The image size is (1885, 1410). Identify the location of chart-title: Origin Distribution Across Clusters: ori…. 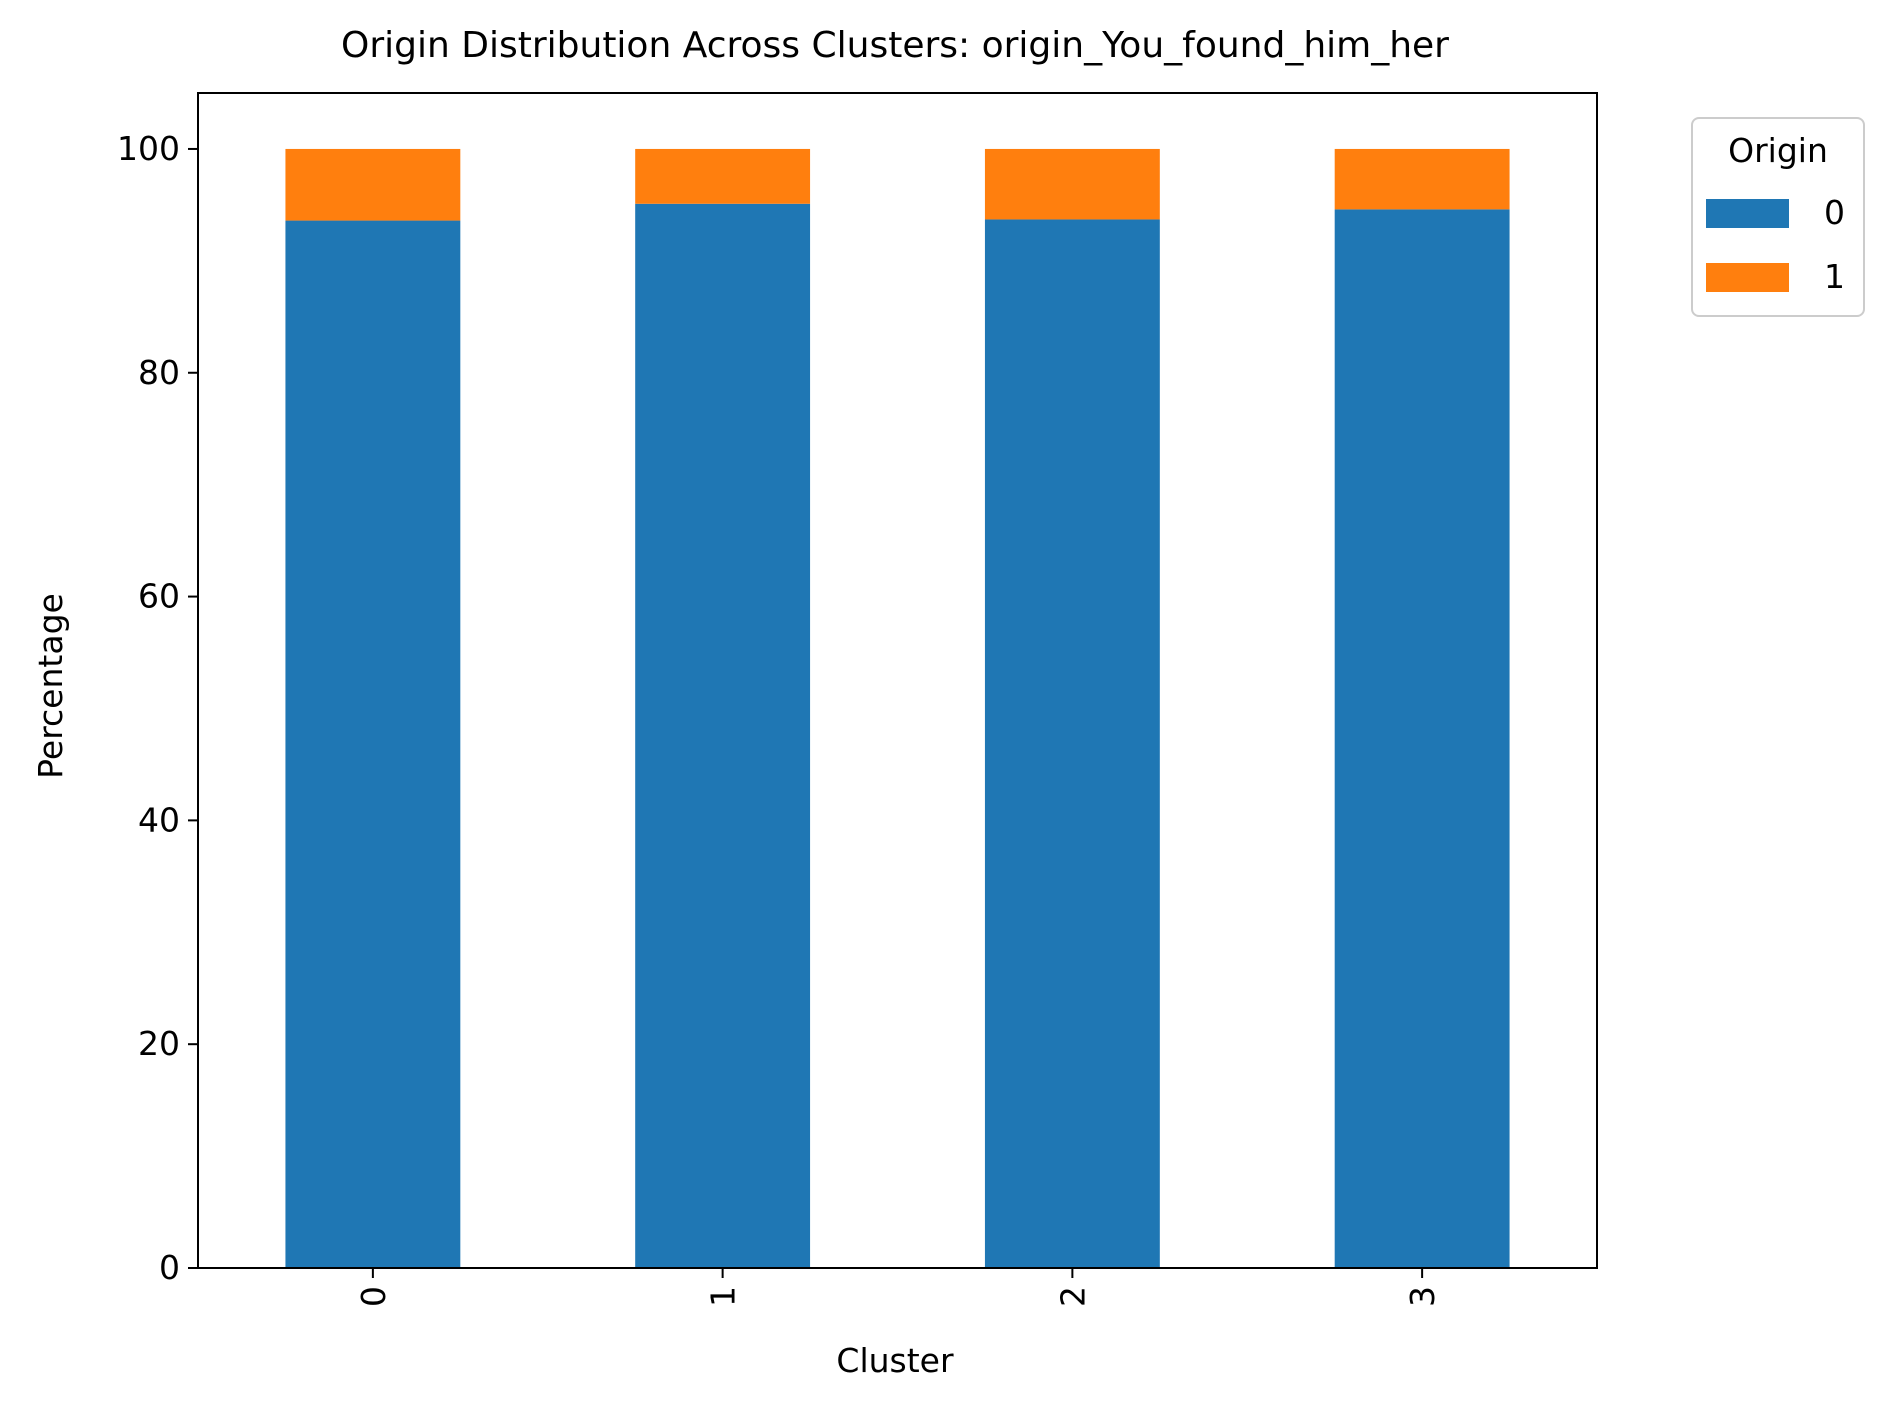
(895, 45).